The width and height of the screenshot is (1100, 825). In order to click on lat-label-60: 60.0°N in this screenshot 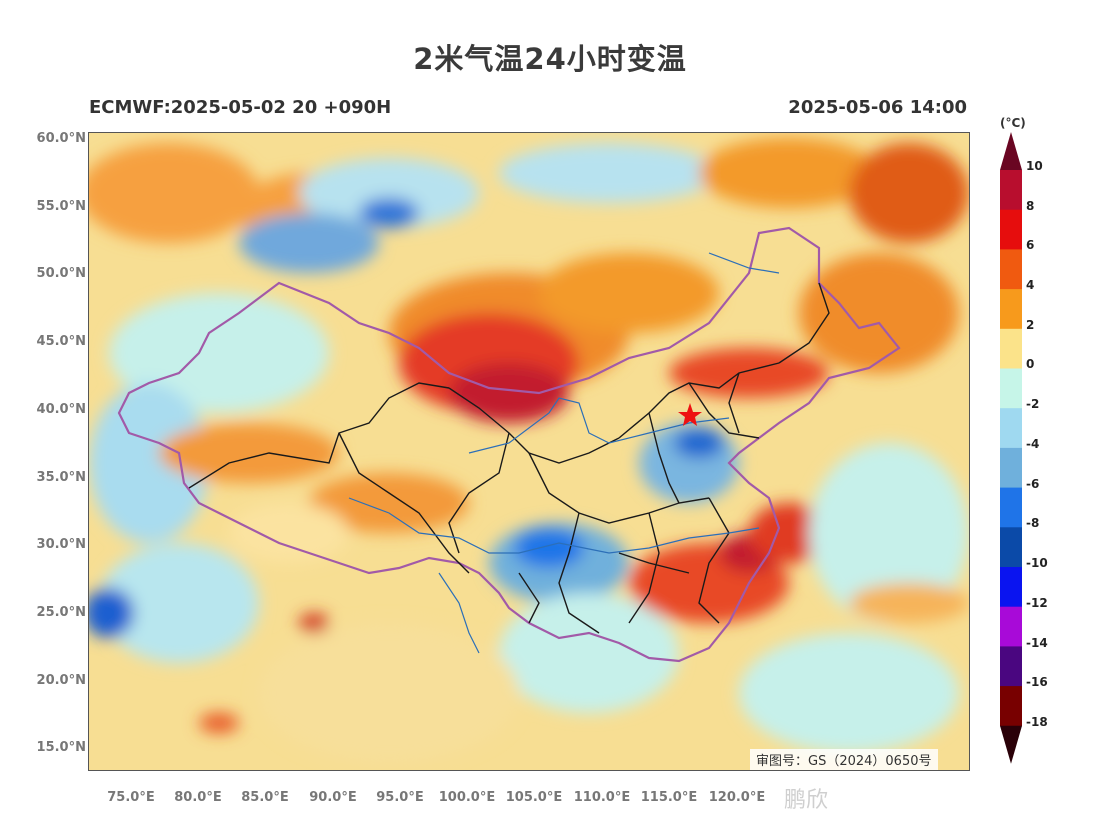, I will do `click(61, 138)`.